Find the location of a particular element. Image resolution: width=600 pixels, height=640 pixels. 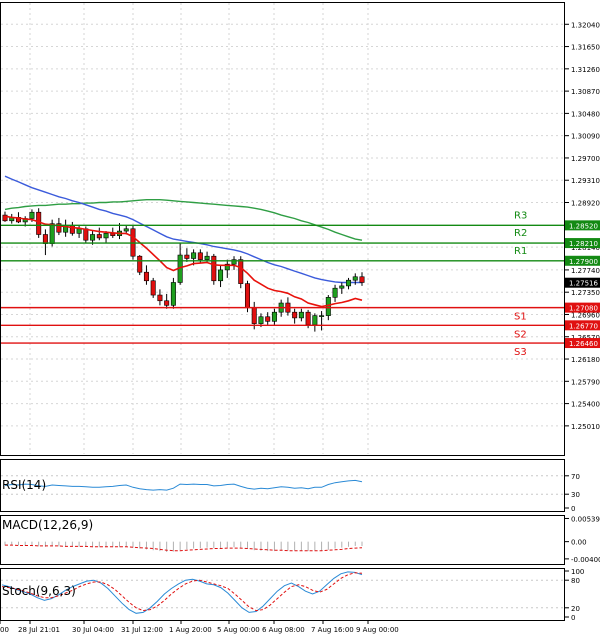

stoch-tick-label: 80 is located at coordinates (575, 581).